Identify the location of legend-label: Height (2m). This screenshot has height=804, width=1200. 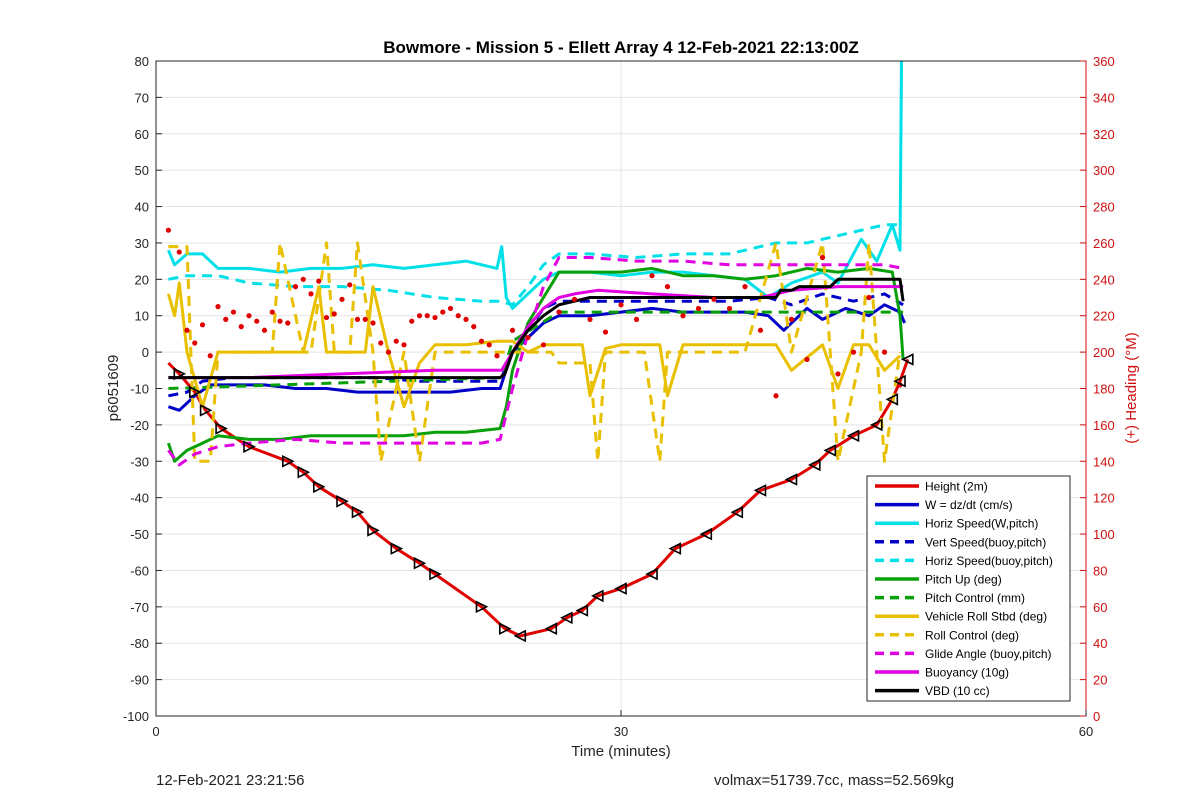
(956, 487).